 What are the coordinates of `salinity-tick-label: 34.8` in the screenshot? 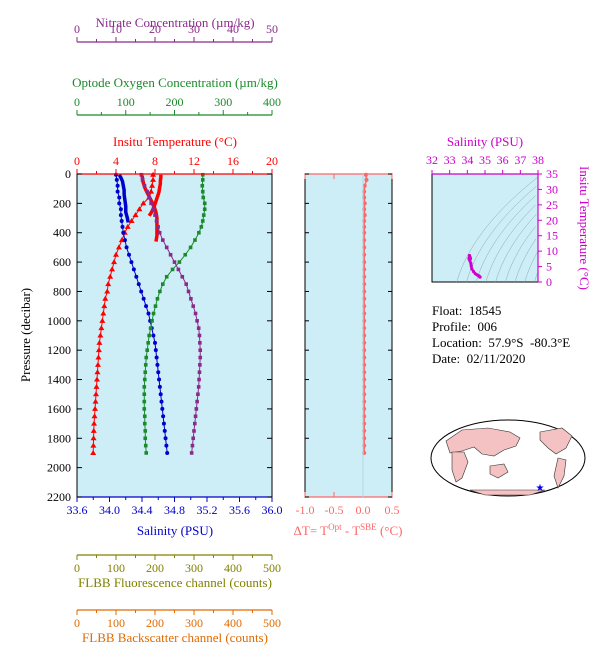 It's located at (174, 510).